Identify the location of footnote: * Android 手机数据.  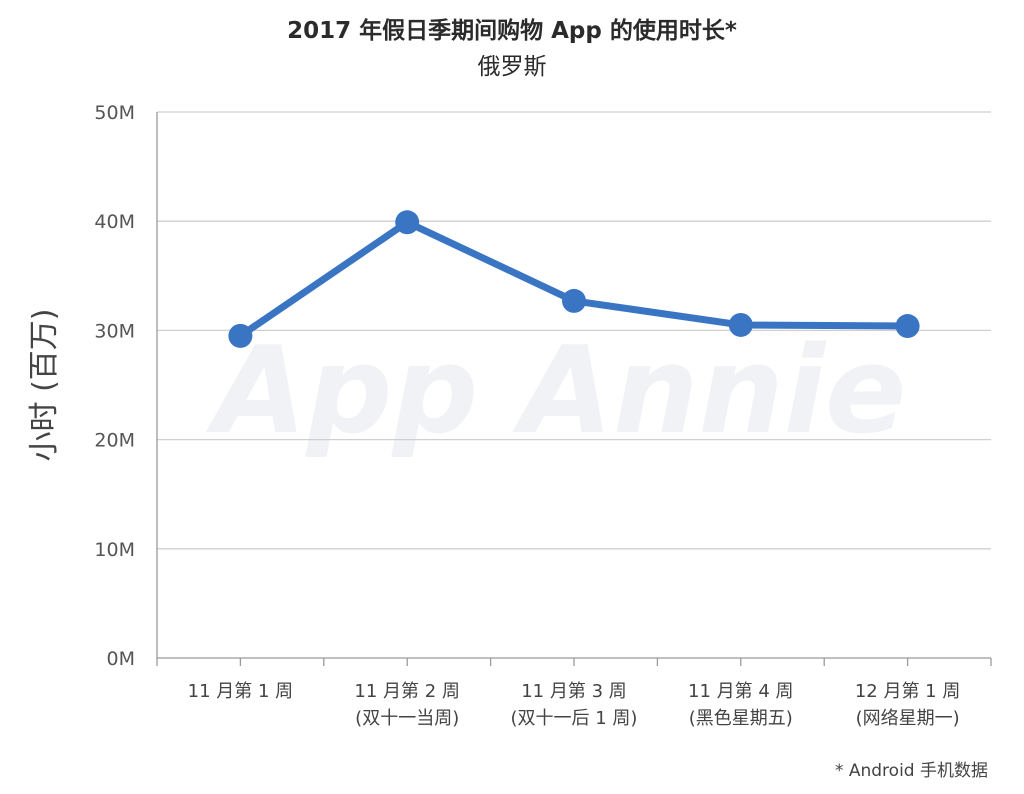
(911, 771).